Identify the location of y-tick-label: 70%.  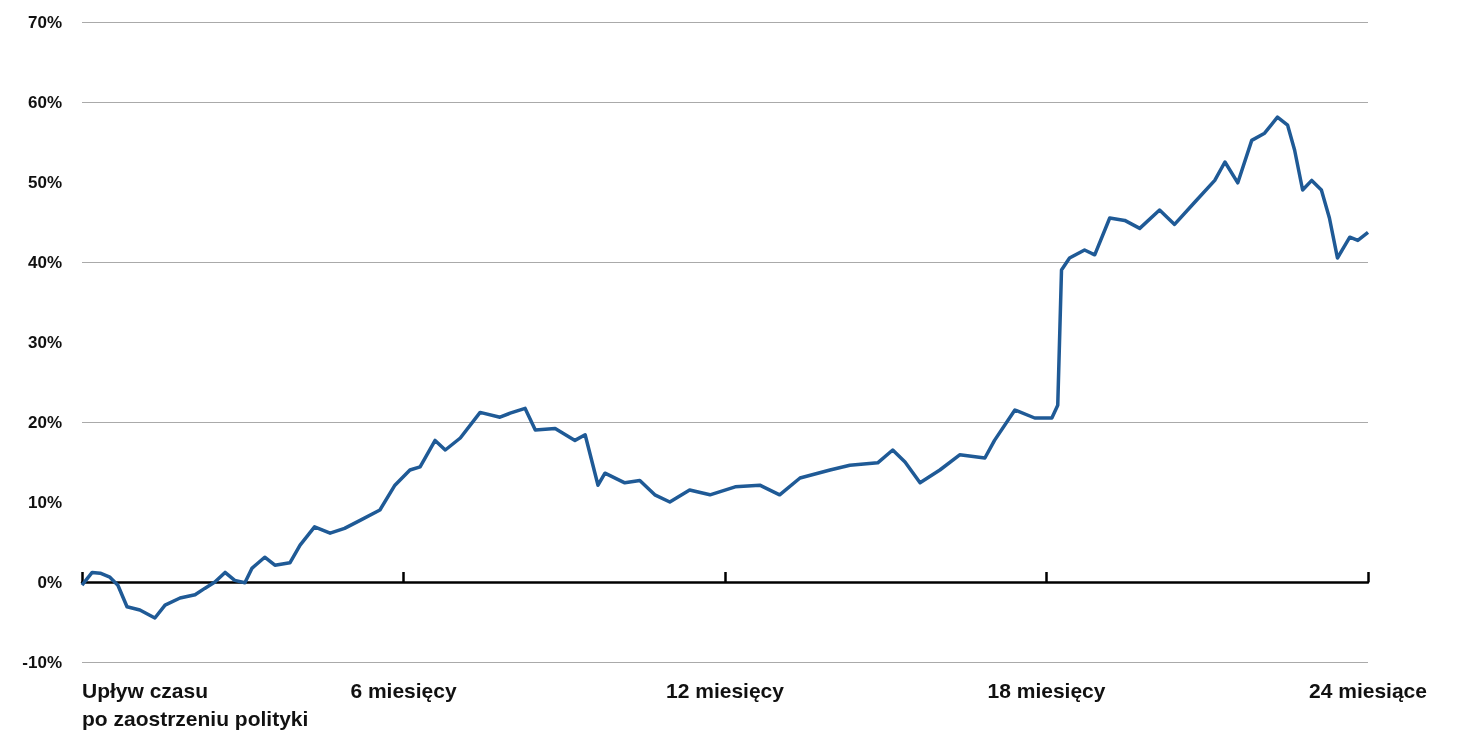
(44, 22).